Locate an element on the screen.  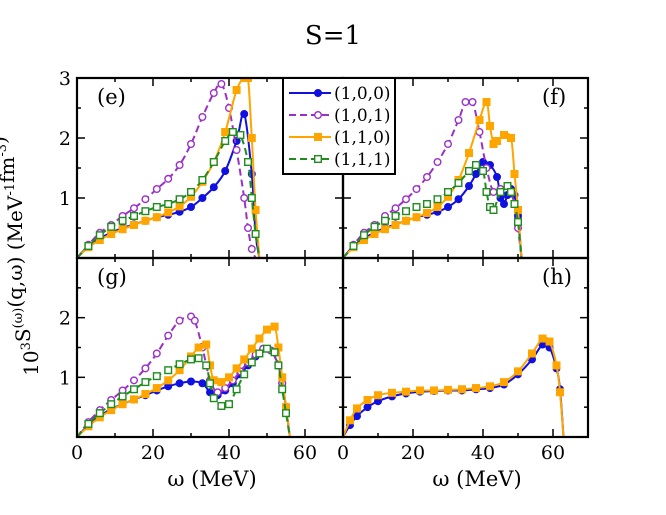
legend-entry: (1,0,0) is located at coordinates (340, 94).